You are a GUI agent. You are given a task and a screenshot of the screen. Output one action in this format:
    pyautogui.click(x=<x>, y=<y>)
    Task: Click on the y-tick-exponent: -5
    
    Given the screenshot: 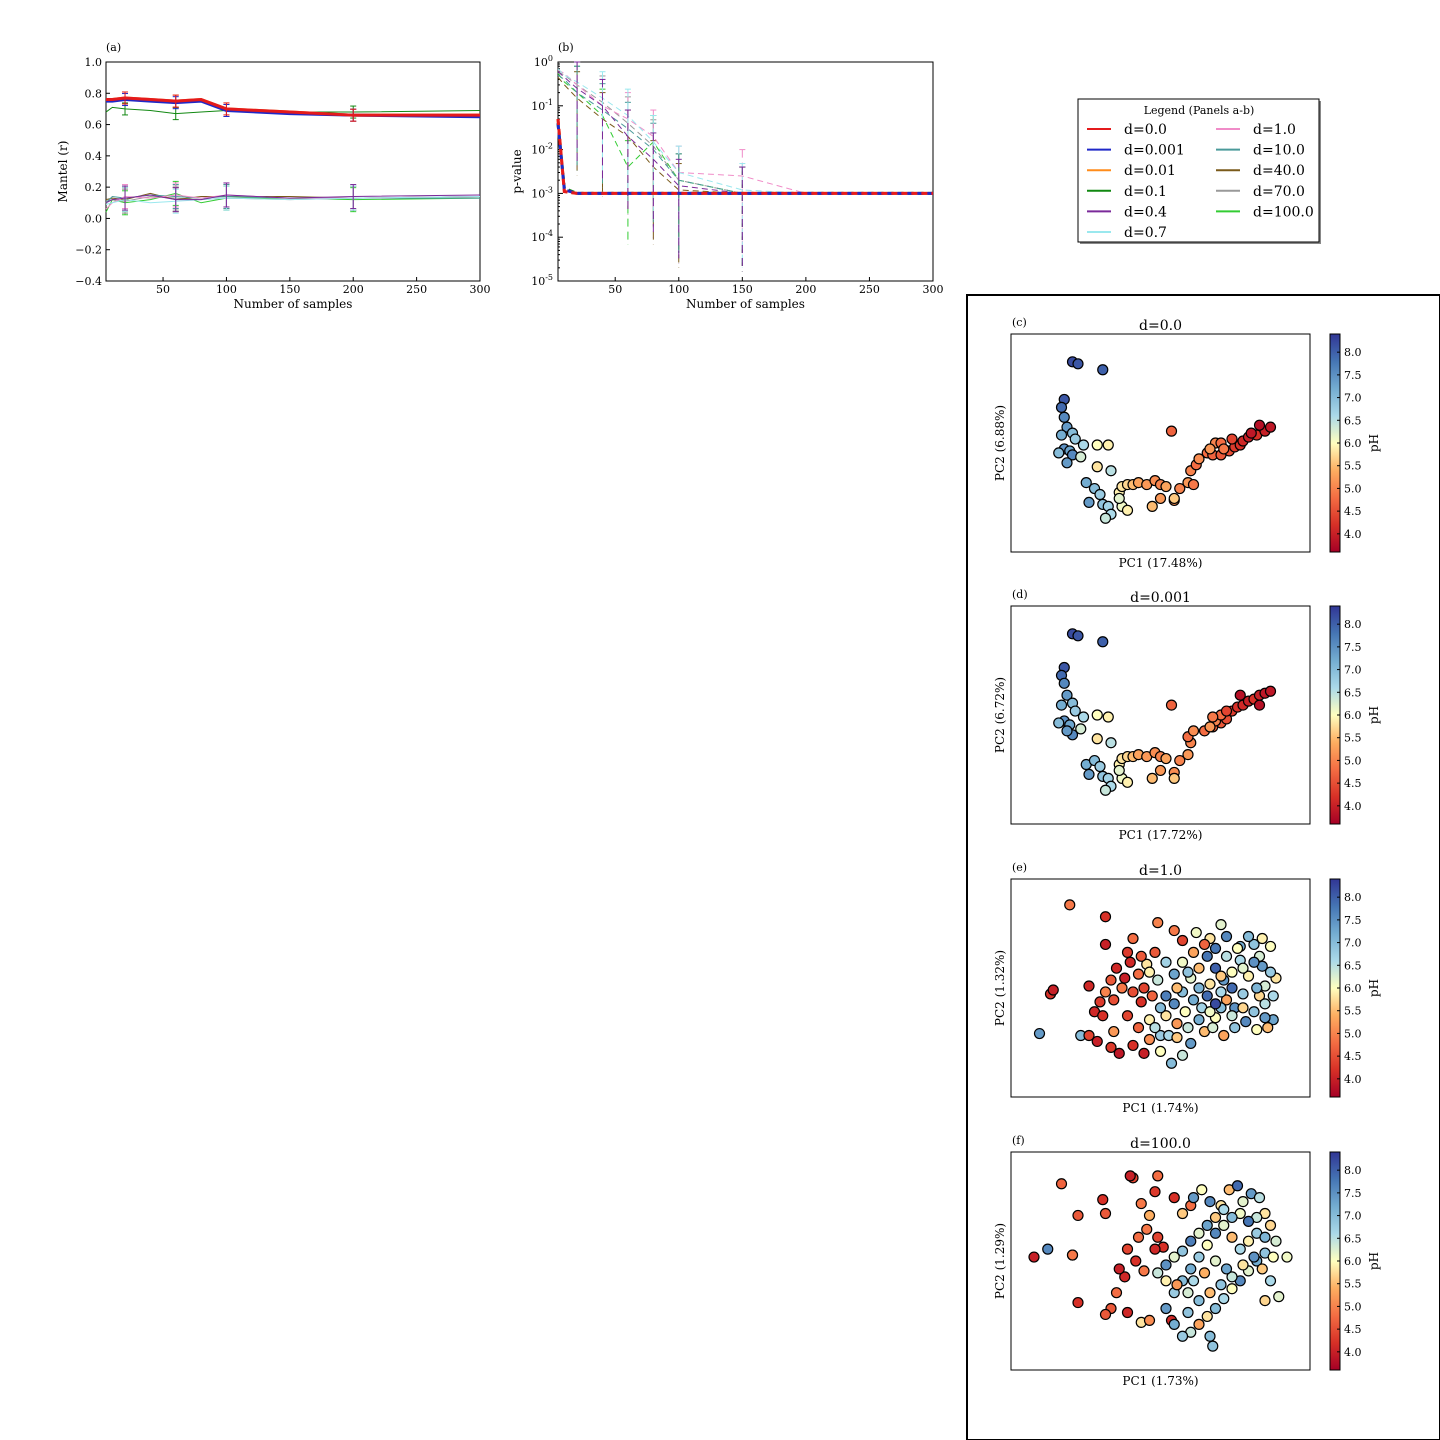 What is the action you would take?
    pyautogui.click(x=549, y=277)
    